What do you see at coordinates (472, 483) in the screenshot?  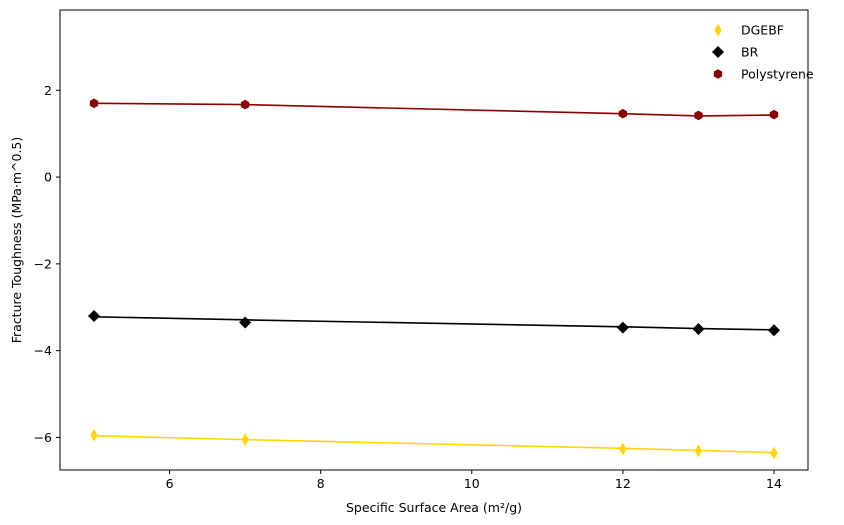 I see `x-tick-label: 10` at bounding box center [472, 483].